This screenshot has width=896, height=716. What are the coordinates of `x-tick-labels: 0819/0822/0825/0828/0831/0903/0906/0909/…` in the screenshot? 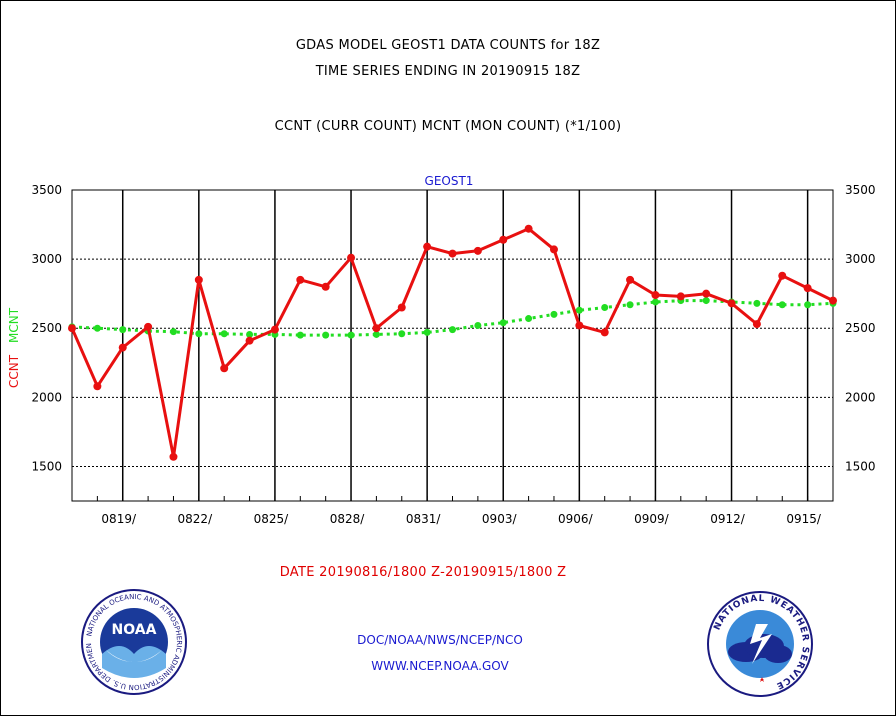 It's located at (461, 519).